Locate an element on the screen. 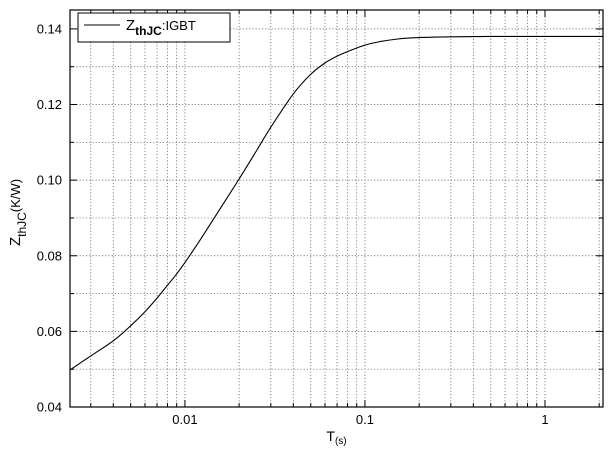  y-axis-title: ZthJC(K/W) is located at coordinates (18, 212).